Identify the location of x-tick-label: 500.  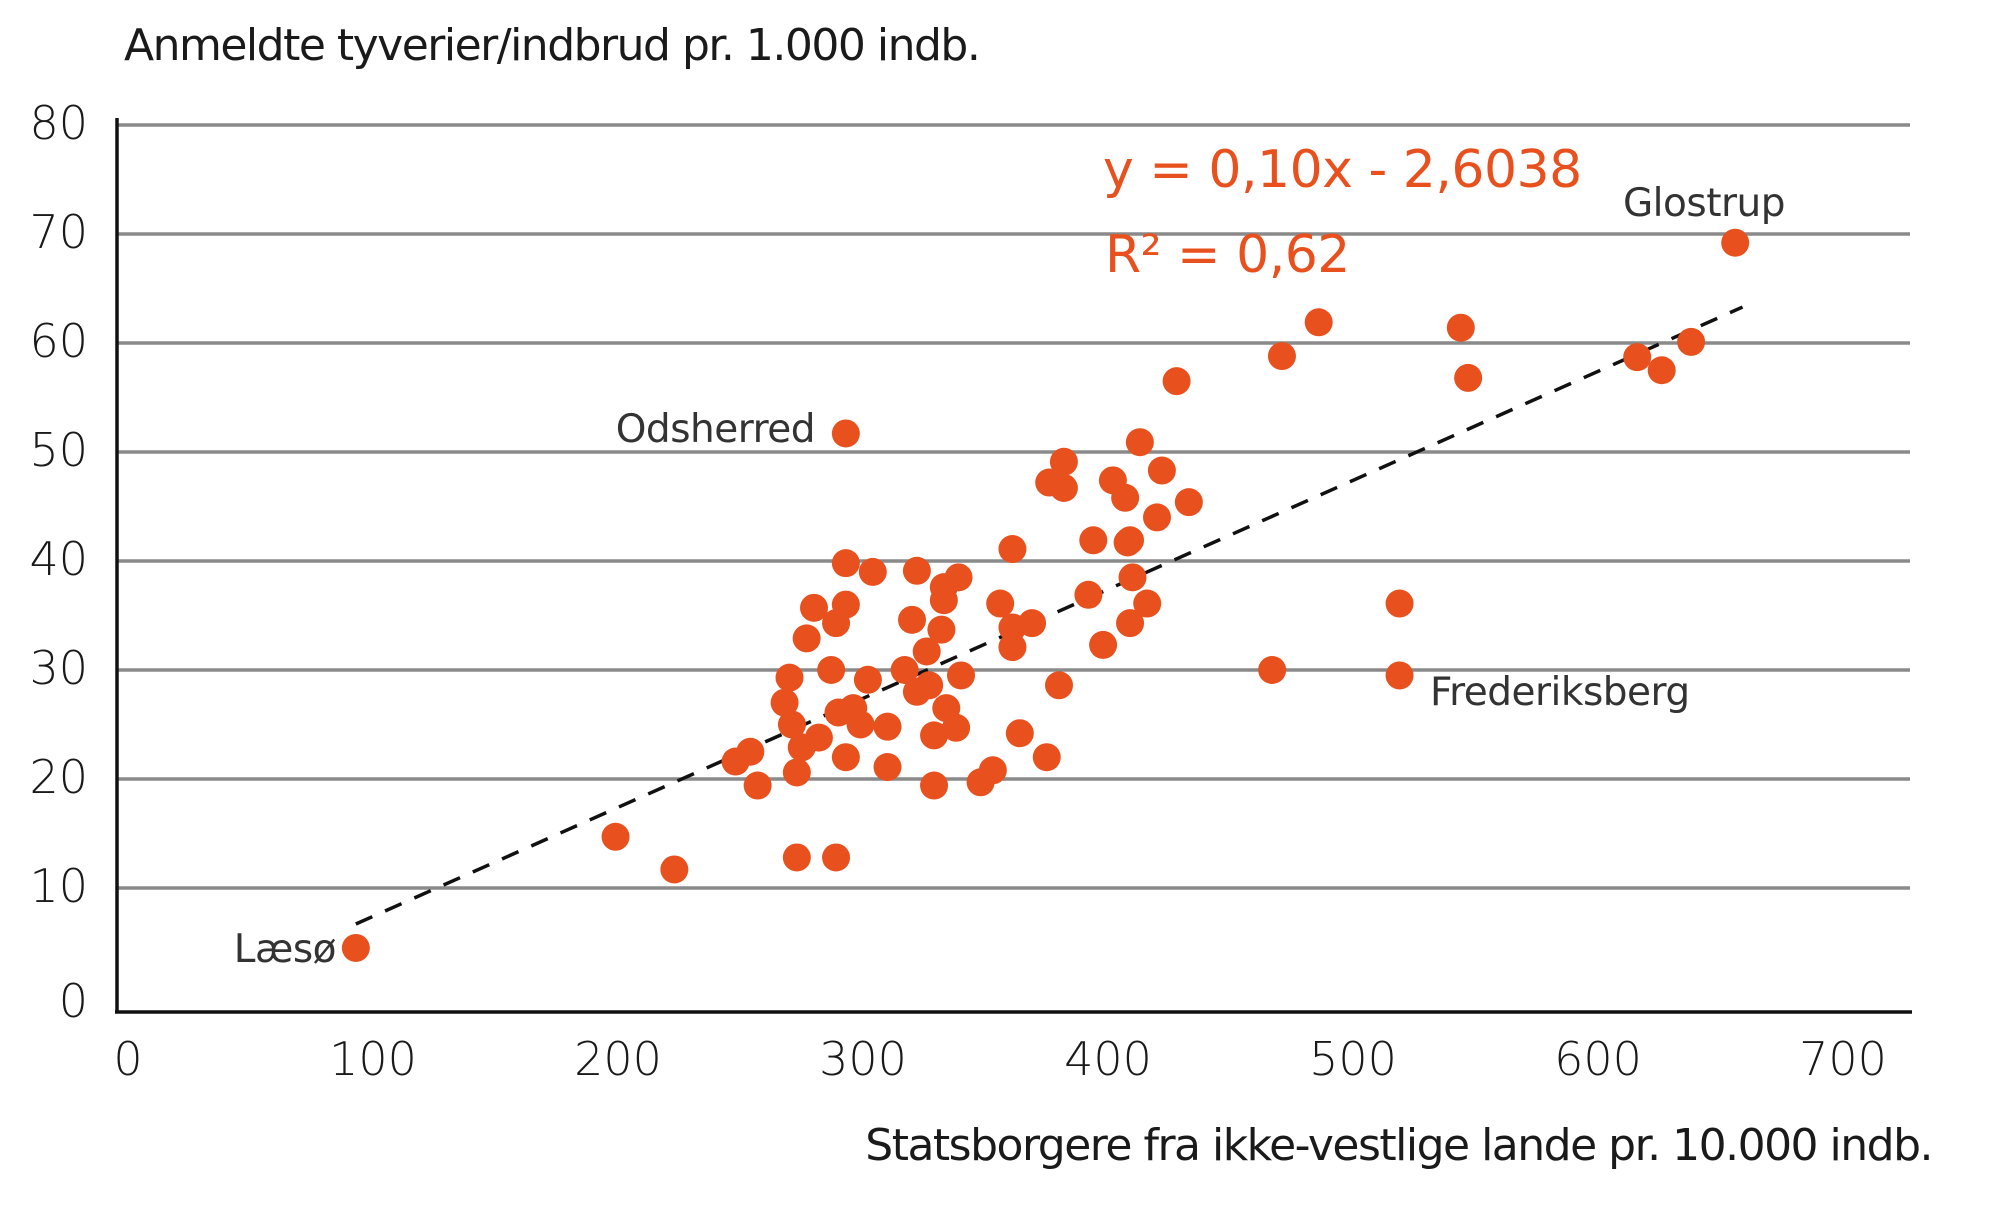
(1353, 1059).